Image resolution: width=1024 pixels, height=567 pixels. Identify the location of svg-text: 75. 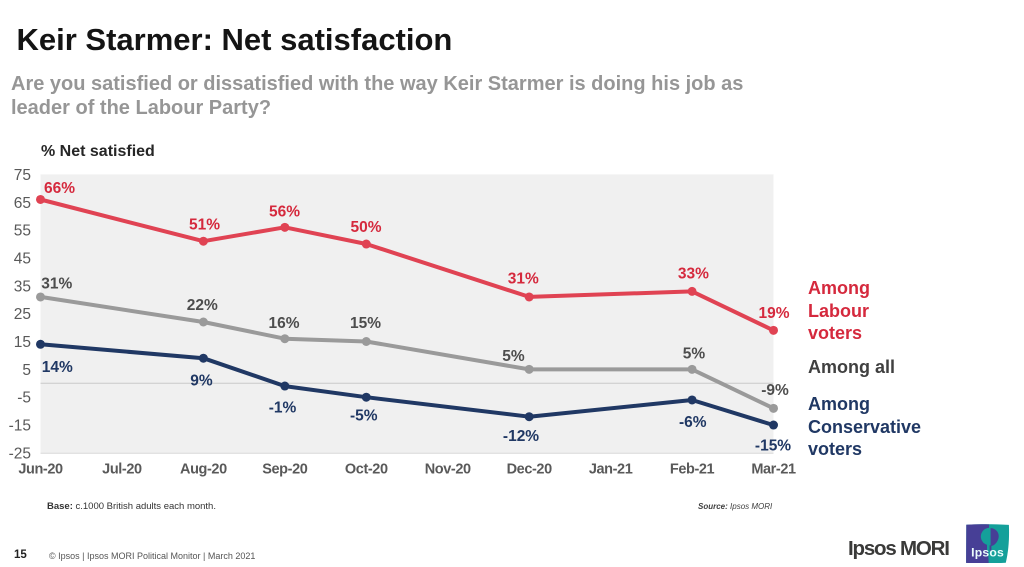
(22, 175).